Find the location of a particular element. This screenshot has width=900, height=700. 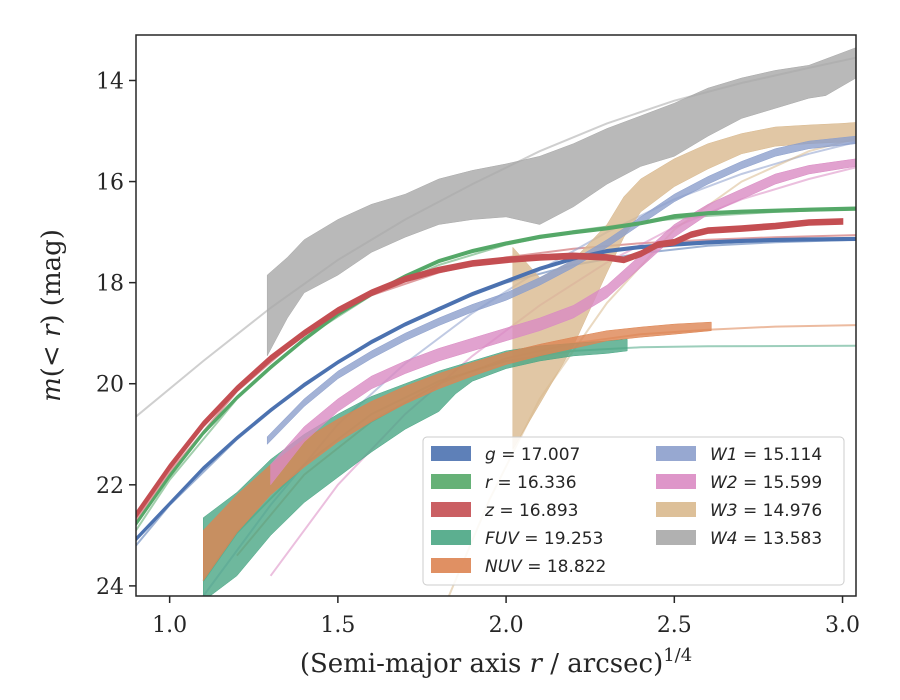

legend-entry-w4: W4 = 13.583 is located at coordinates (739, 539).